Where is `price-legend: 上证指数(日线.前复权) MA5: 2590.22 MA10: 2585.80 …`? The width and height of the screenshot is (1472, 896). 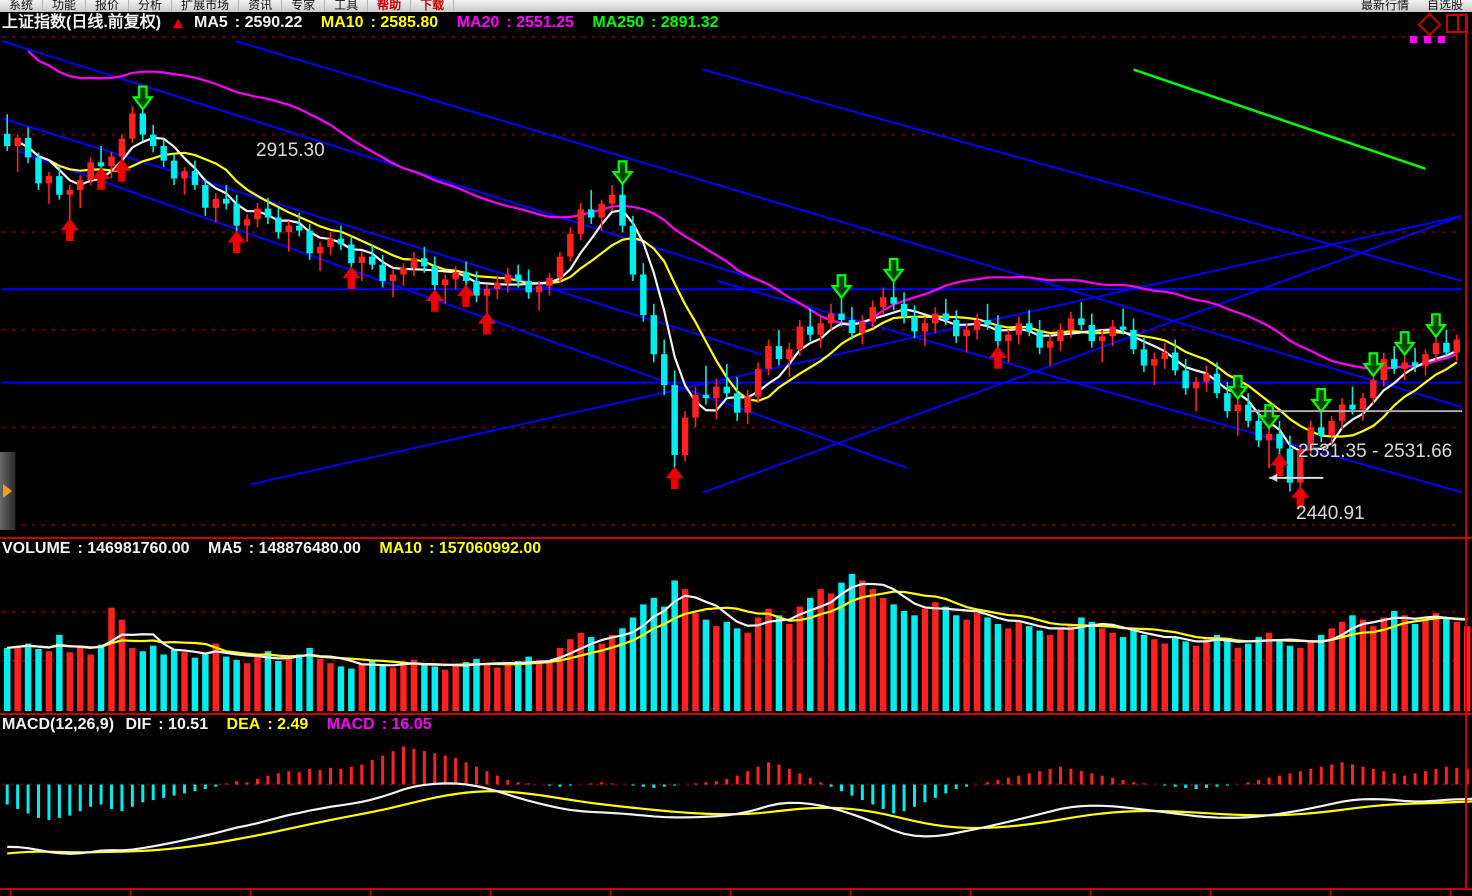 price-legend: 上证指数(日线.前复权) MA5: 2590.22 MA10: 2585.80 … is located at coordinates (367, 23).